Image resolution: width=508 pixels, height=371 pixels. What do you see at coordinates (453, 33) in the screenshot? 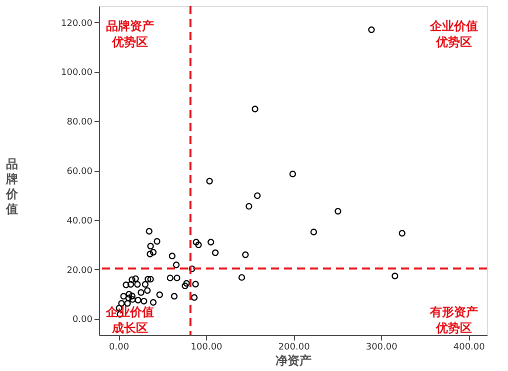
I see `annotation: 企业价值优势区` at bounding box center [453, 33].